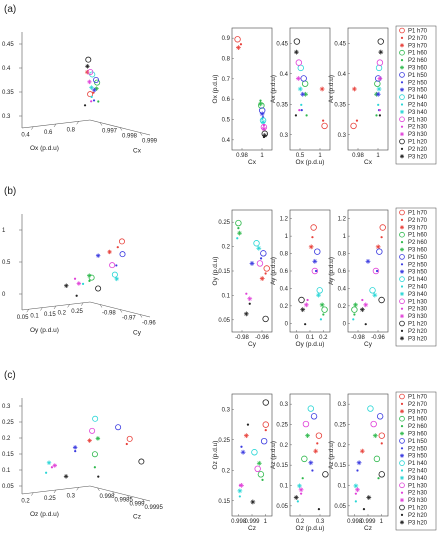  What do you see at coordinates (418, 46) in the screenshot?
I see `legend-entry: P3 h70` at bounding box center [418, 46].